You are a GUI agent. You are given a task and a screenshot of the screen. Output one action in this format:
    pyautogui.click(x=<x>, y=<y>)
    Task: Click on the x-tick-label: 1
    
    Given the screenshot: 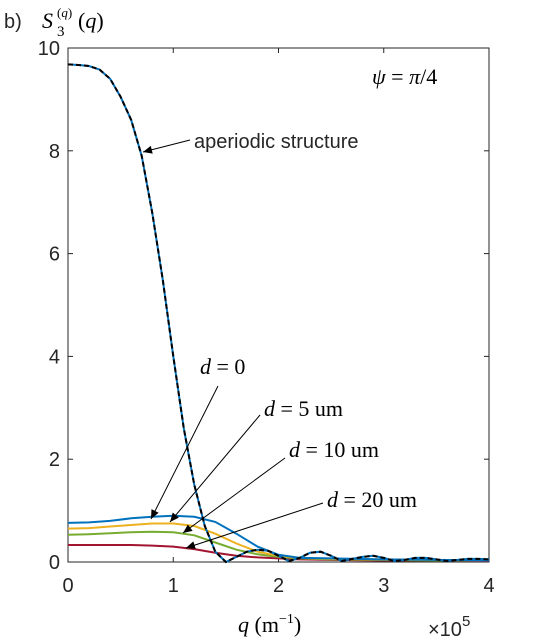 What is the action you would take?
    pyautogui.click(x=173, y=586)
    